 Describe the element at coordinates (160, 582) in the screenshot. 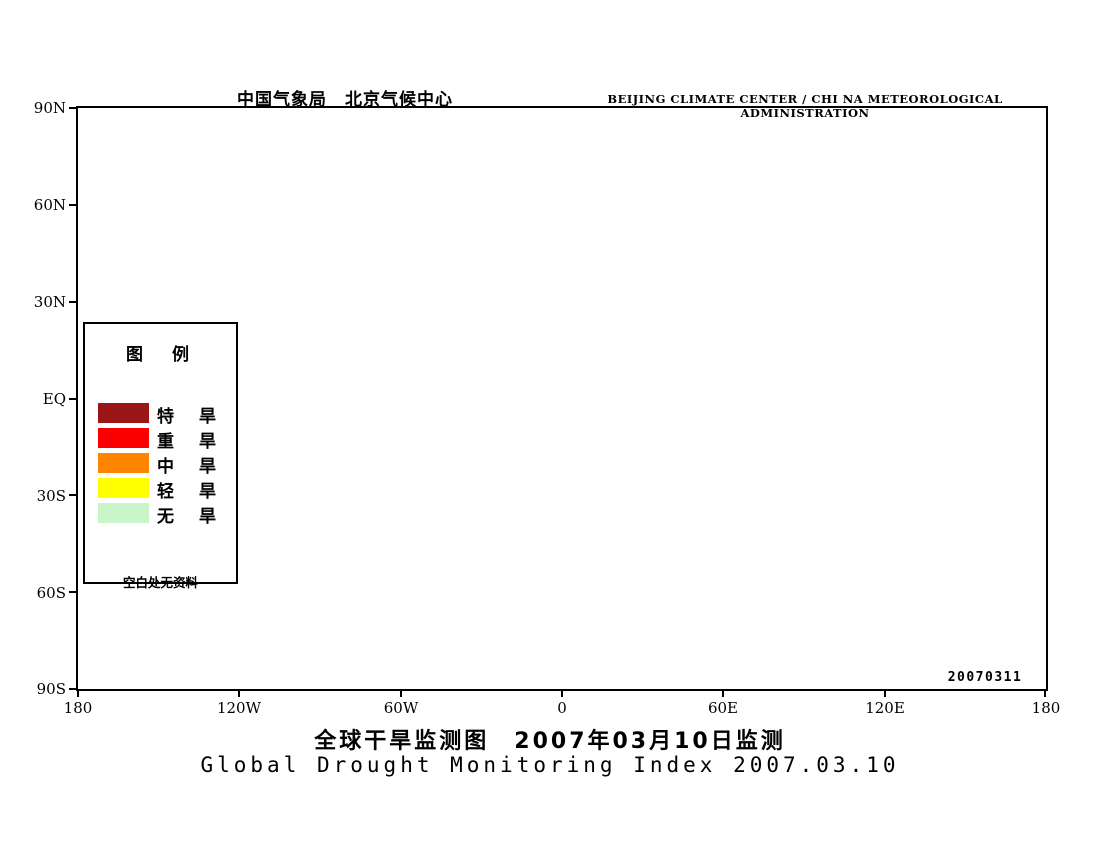

I see `legend-note: 空白处无资料` at that location.